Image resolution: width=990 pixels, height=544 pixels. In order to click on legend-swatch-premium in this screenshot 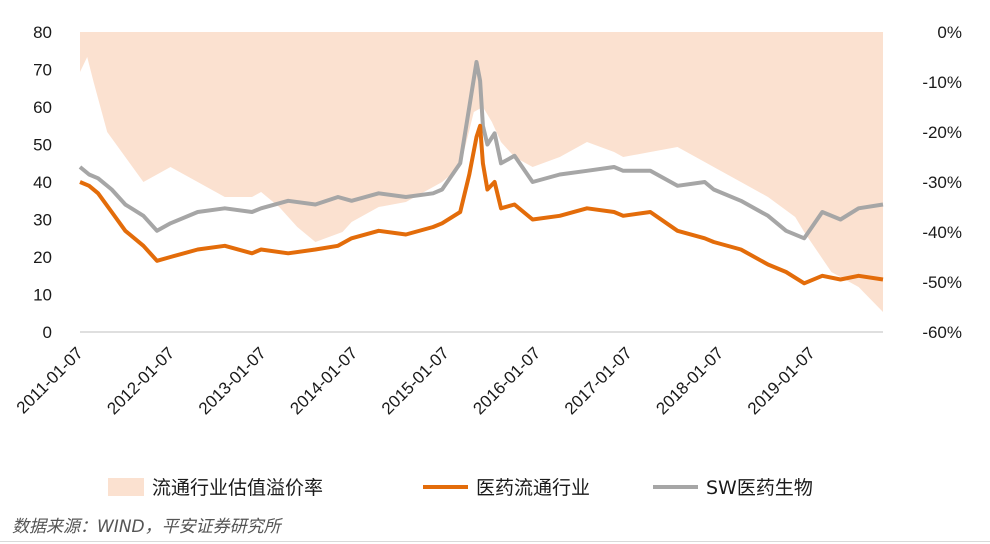, I will do `click(126, 487)`.